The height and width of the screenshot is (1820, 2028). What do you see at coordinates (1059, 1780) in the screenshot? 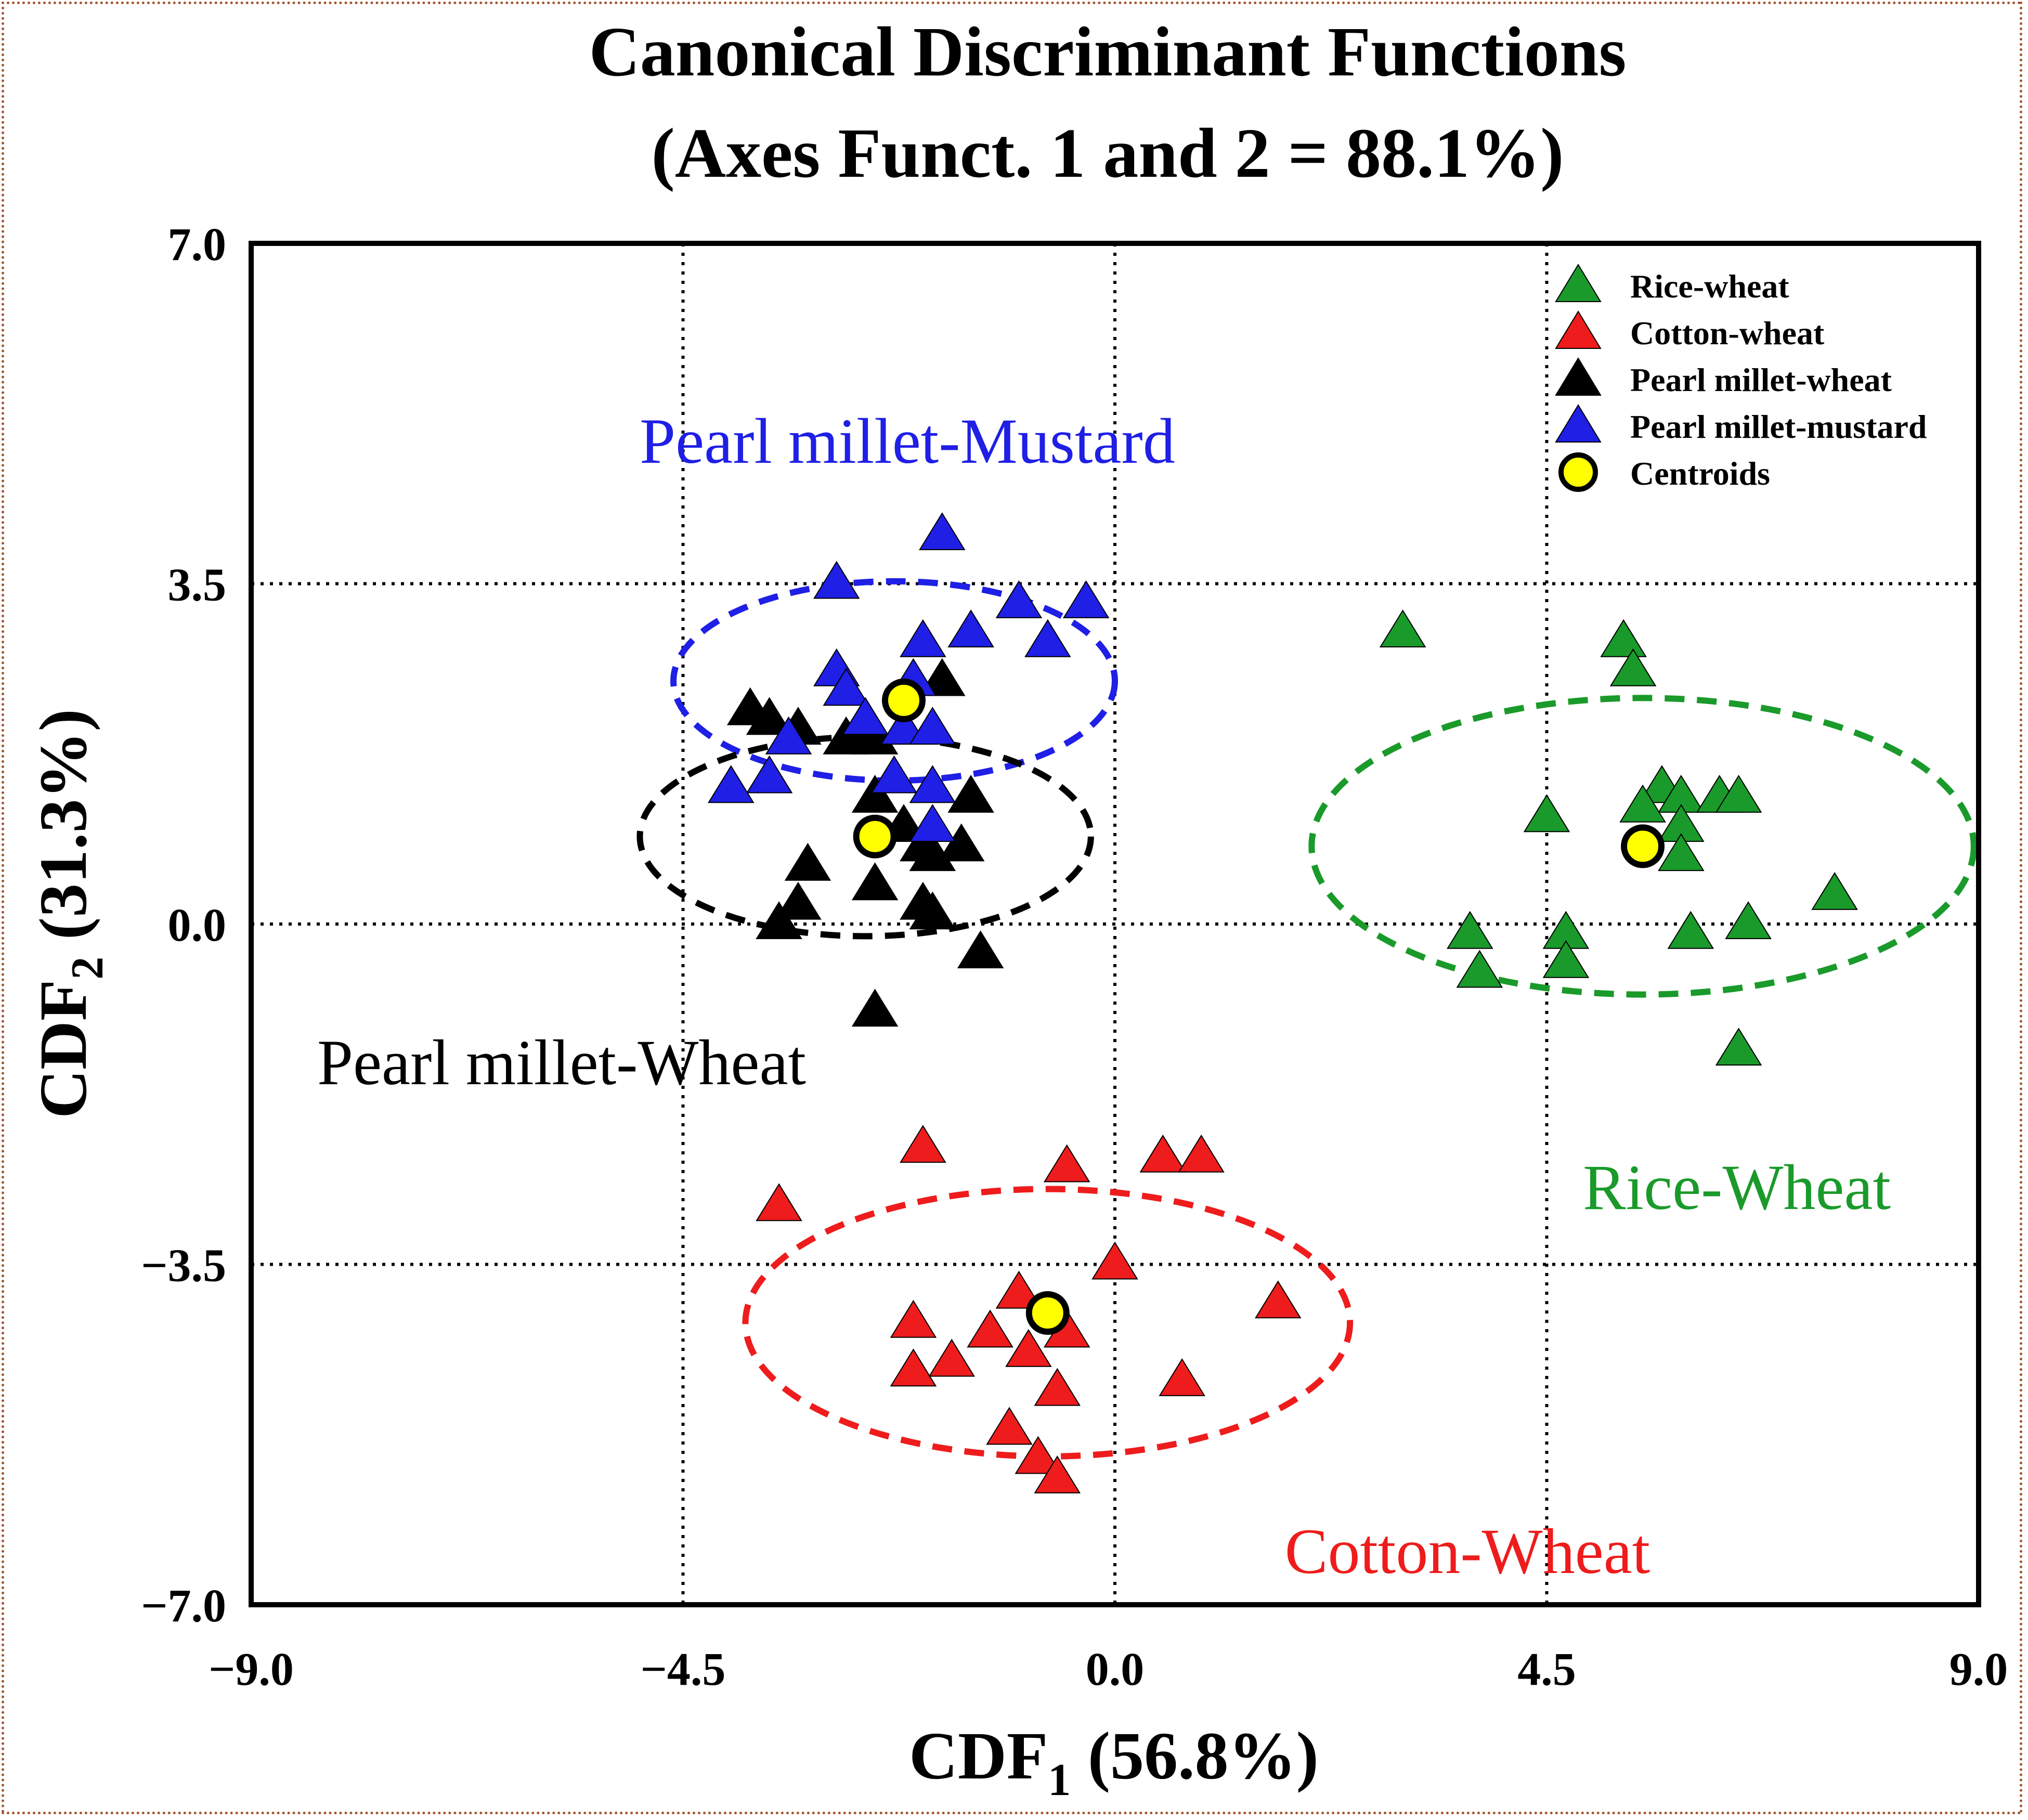
I see `x-axis-title-subscript: 1` at bounding box center [1059, 1780].